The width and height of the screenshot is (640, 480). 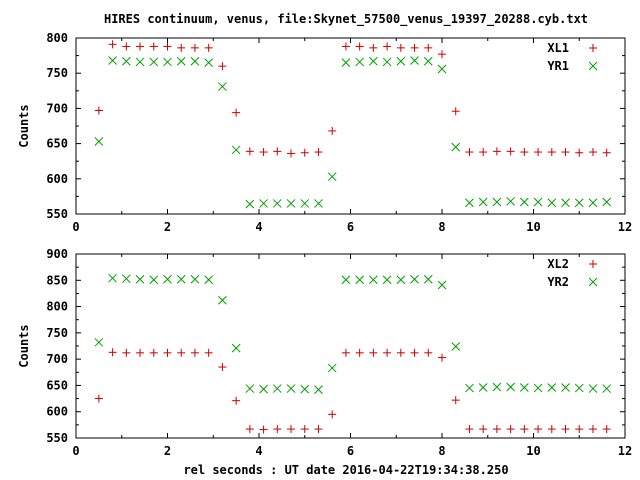 I want to click on legend-label: YR2, so click(x=558, y=282).